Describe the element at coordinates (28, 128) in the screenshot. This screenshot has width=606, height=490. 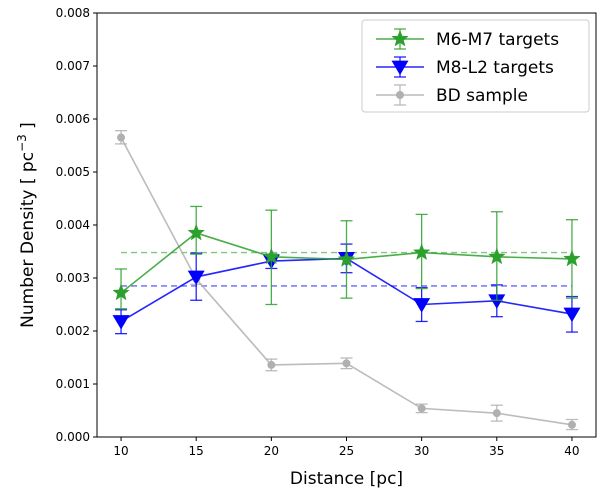
I see `y-axis-label-end: ]` at that location.